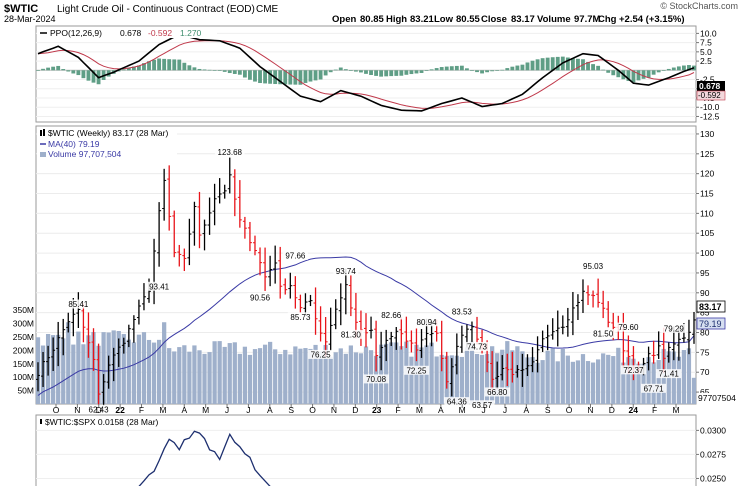  Describe the element at coordinates (248, 410) in the screenshot. I see `x-axis-label: J` at that location.